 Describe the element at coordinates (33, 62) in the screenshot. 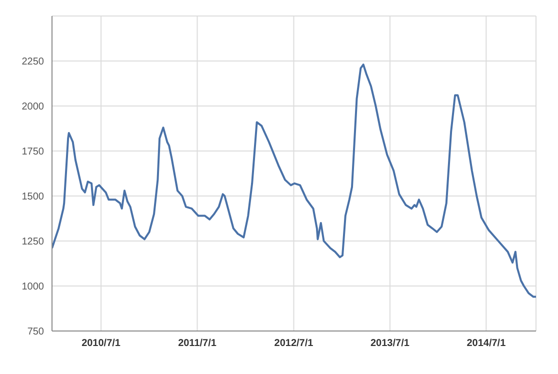

I see `y-tick-label: 2250` at that location.